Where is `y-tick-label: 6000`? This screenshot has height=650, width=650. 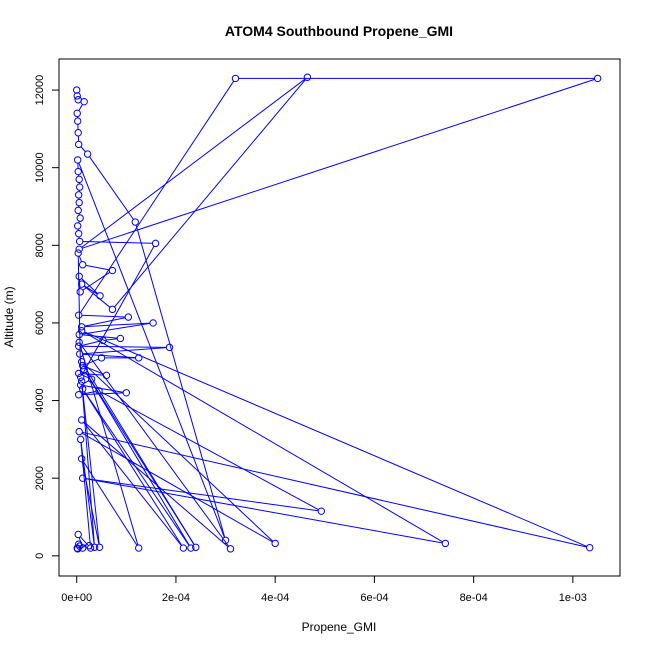
y-tick-label: 6000 is located at coordinates (40, 323).